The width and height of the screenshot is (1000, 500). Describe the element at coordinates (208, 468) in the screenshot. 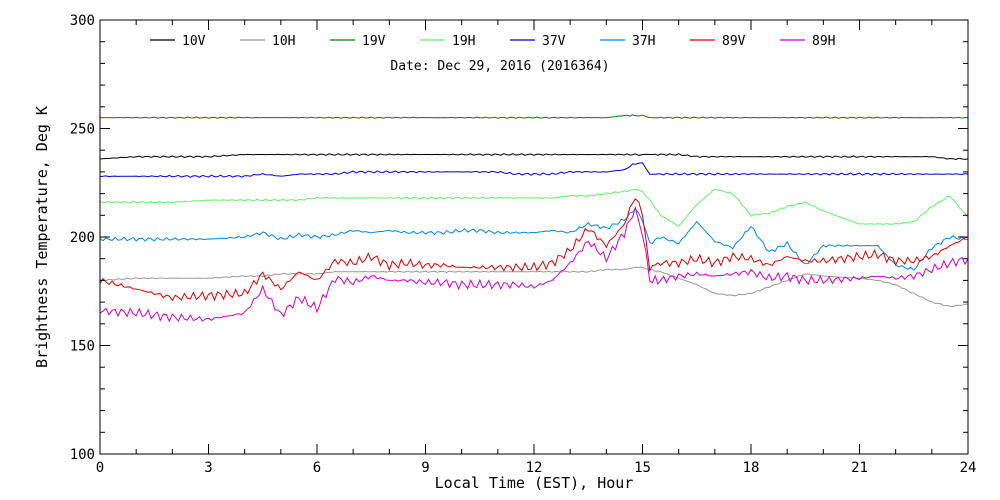

I see `x-tick-label: 3` at that location.